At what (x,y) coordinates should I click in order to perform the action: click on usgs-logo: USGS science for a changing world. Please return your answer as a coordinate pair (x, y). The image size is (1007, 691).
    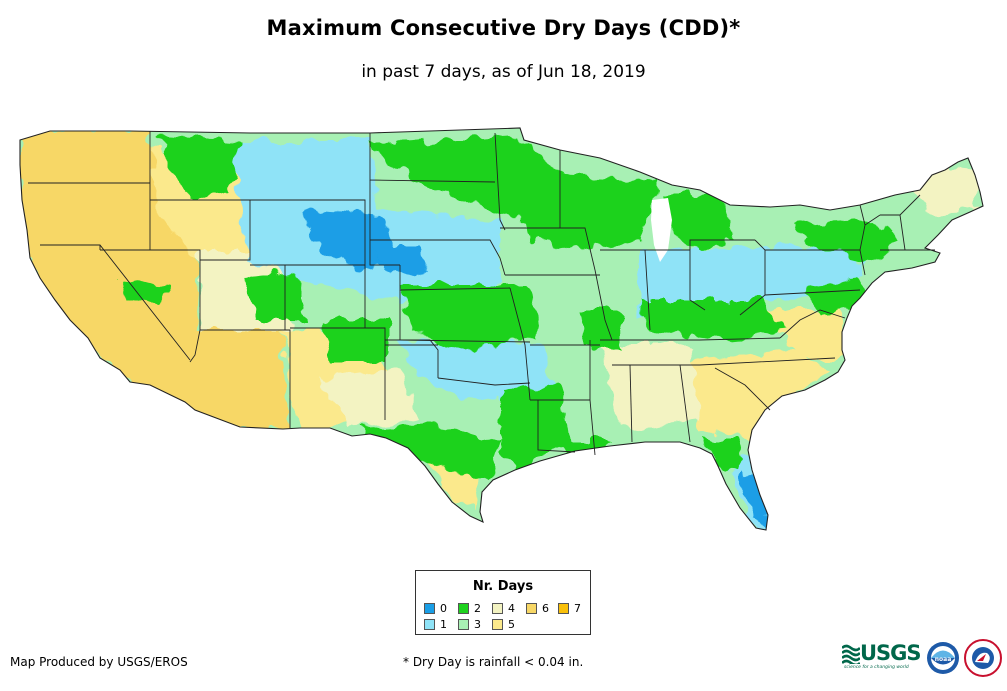
    Looking at the image, I should click on (882, 658).